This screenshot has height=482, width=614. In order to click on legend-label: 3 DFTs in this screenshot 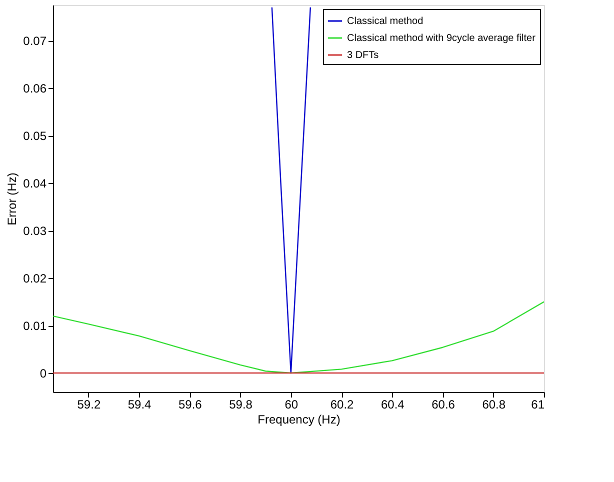, I will do `click(363, 55)`.